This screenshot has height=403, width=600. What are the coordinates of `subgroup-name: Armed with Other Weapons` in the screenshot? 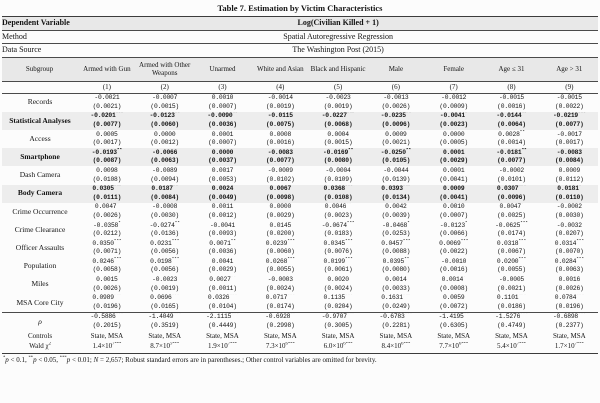 It's located at (164, 69).